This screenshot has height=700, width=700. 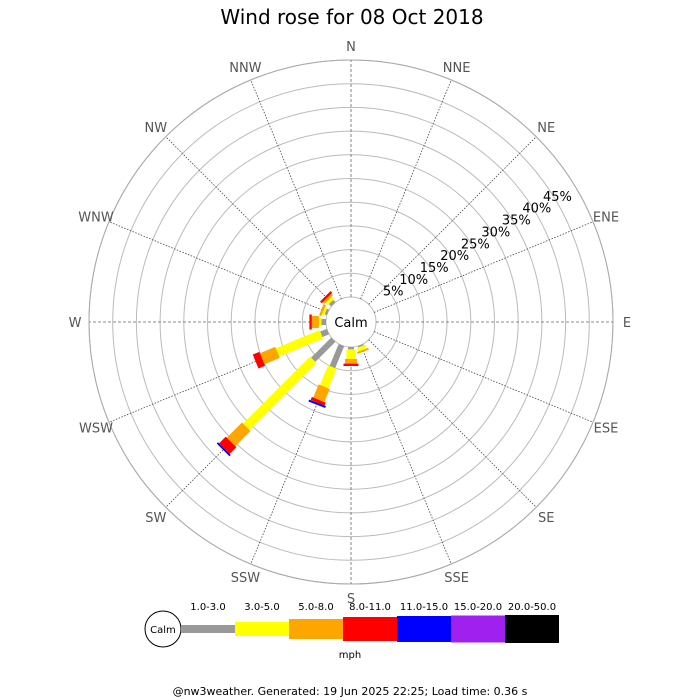 I want to click on bar-sw-1.0-3.0, so click(x=323, y=349).